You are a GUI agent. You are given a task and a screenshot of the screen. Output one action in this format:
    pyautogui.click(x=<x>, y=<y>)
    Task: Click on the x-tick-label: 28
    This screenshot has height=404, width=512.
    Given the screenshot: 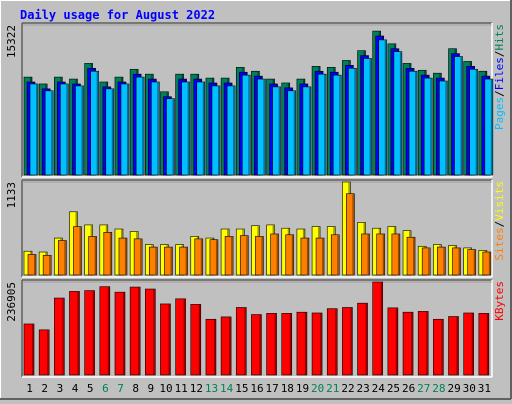 What is the action you would take?
    pyautogui.click(x=438, y=388)
    